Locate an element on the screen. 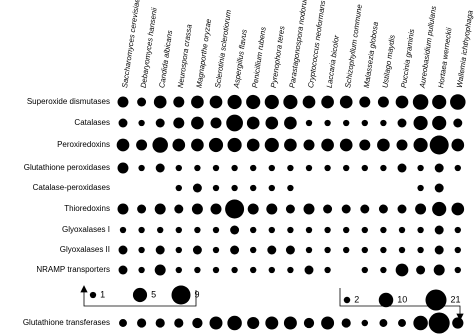  row-label: Thioredoxins is located at coordinates (87, 208).